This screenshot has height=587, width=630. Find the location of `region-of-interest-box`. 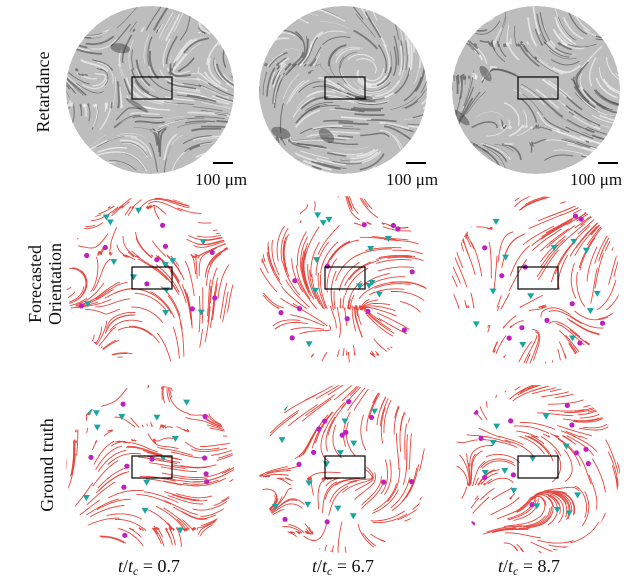

region-of-interest-box is located at coordinates (538, 467).